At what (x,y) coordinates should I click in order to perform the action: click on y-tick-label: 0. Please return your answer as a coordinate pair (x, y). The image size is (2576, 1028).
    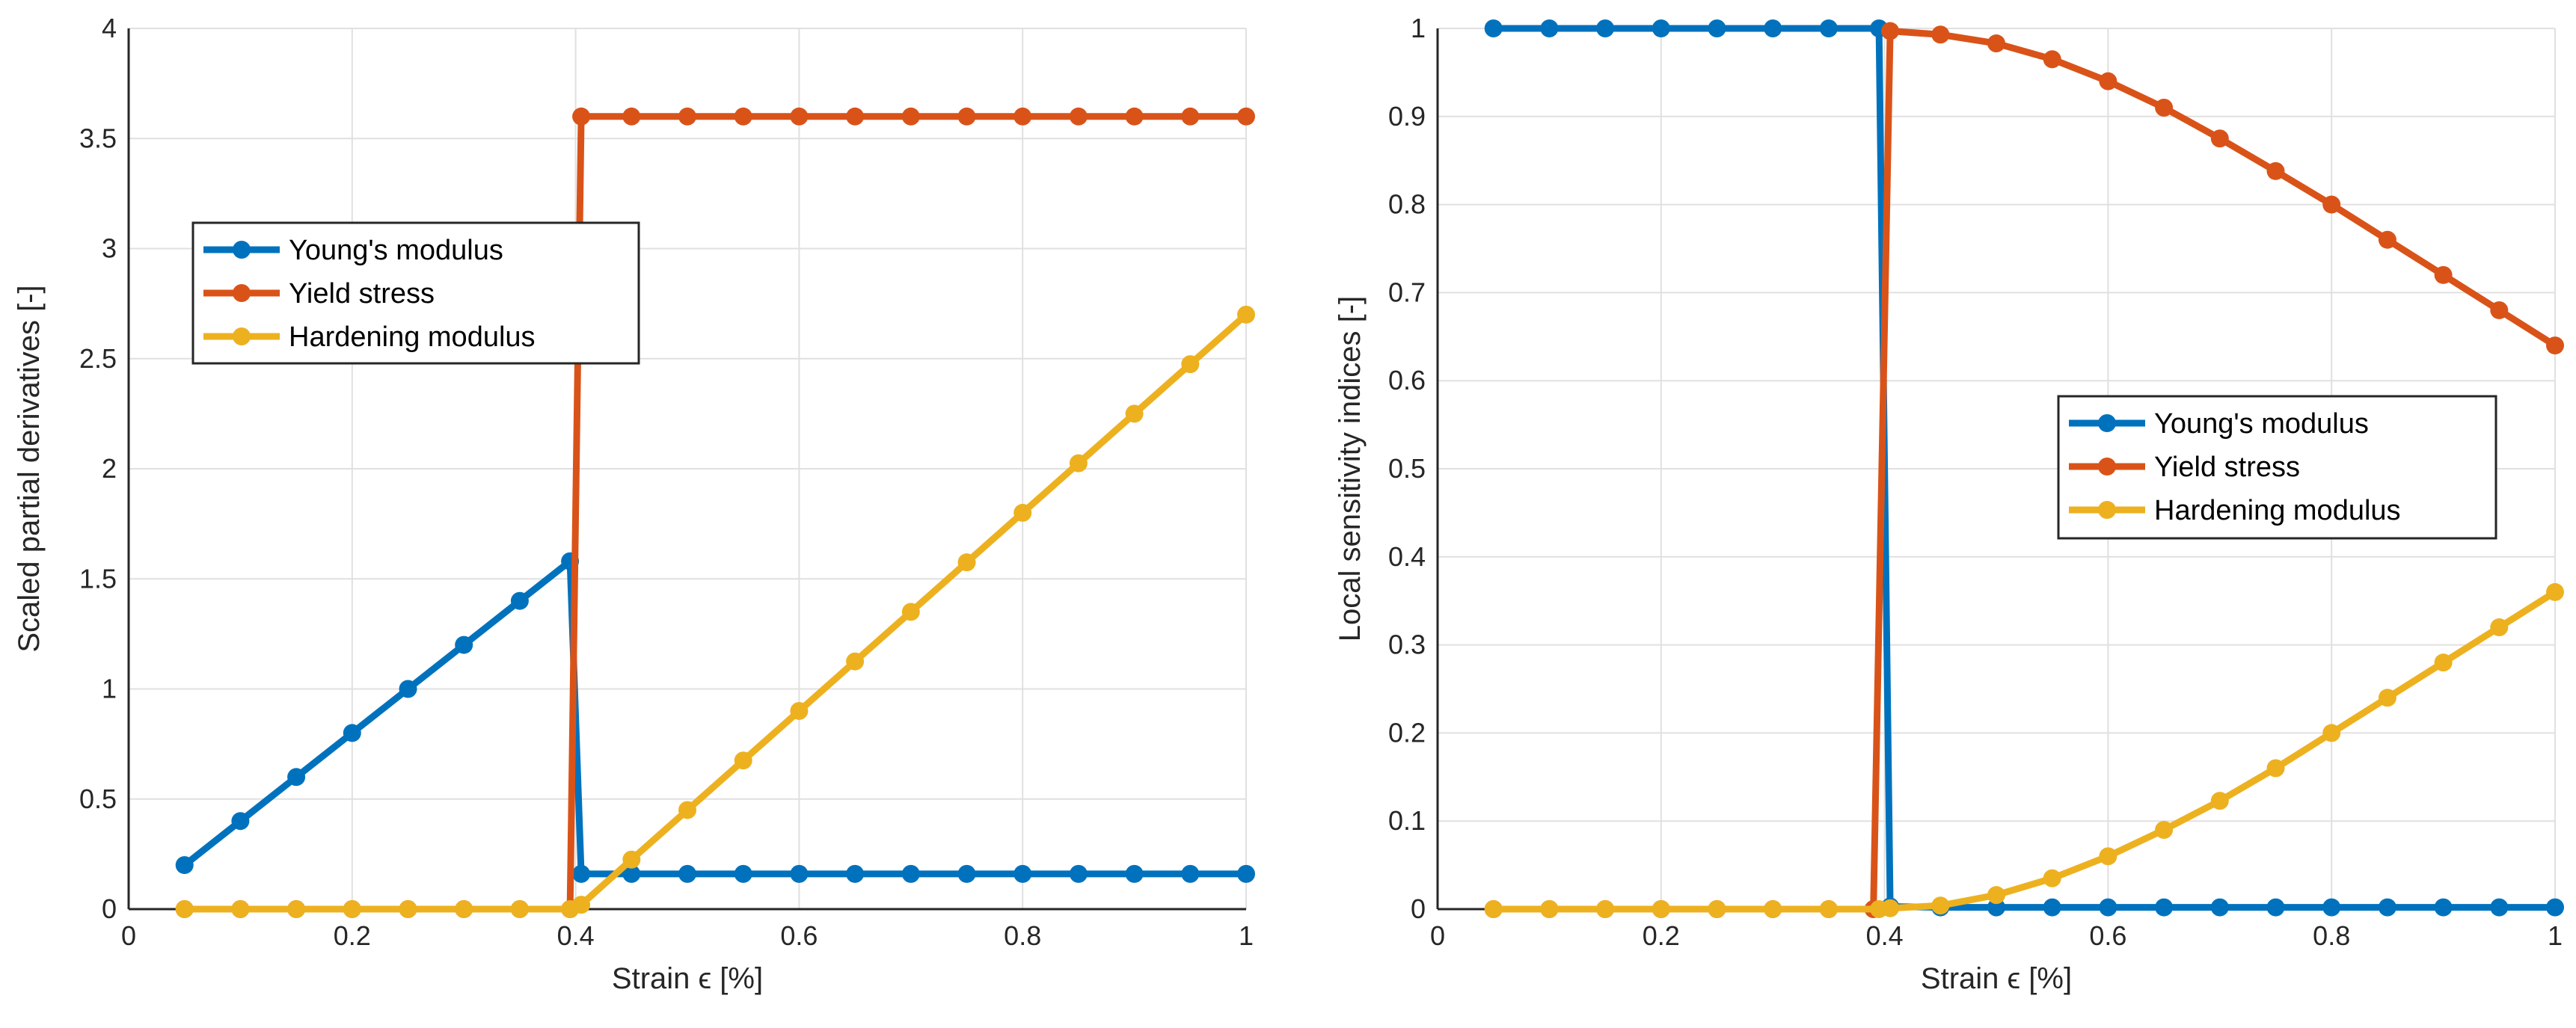
    Looking at the image, I should click on (109, 908).